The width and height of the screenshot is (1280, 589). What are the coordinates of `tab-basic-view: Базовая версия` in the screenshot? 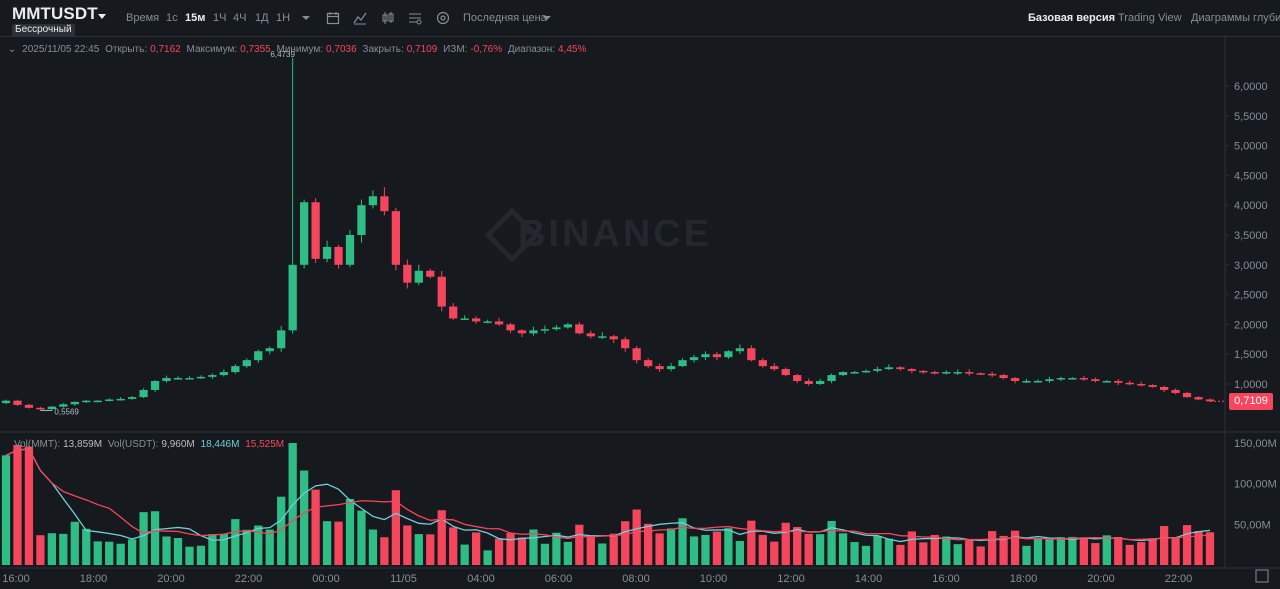 It's located at (1072, 18).